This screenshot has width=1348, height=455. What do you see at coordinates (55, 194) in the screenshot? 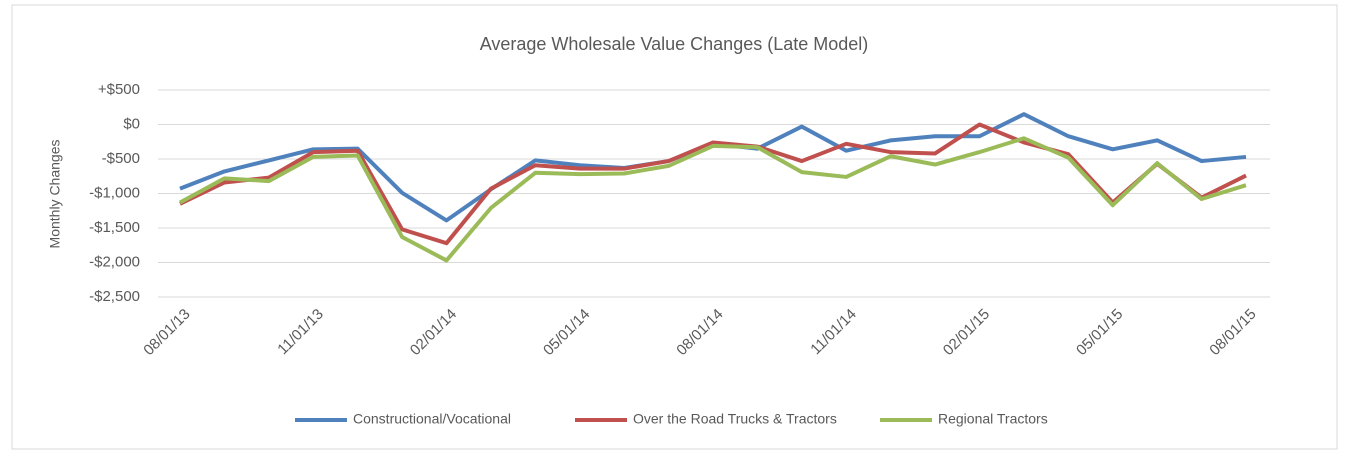
I see `y-axis-label: Monthly Changes` at bounding box center [55, 194].